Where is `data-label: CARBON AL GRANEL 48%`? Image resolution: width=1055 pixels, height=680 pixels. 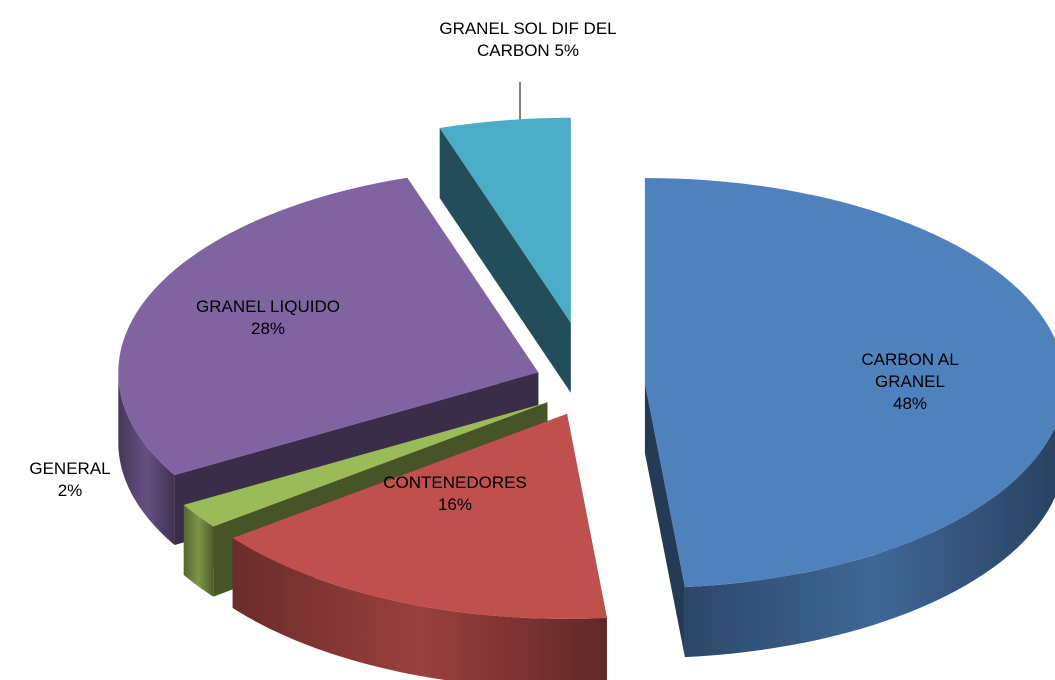
data-label: CARBON AL GRANEL 48% is located at coordinates (910, 382).